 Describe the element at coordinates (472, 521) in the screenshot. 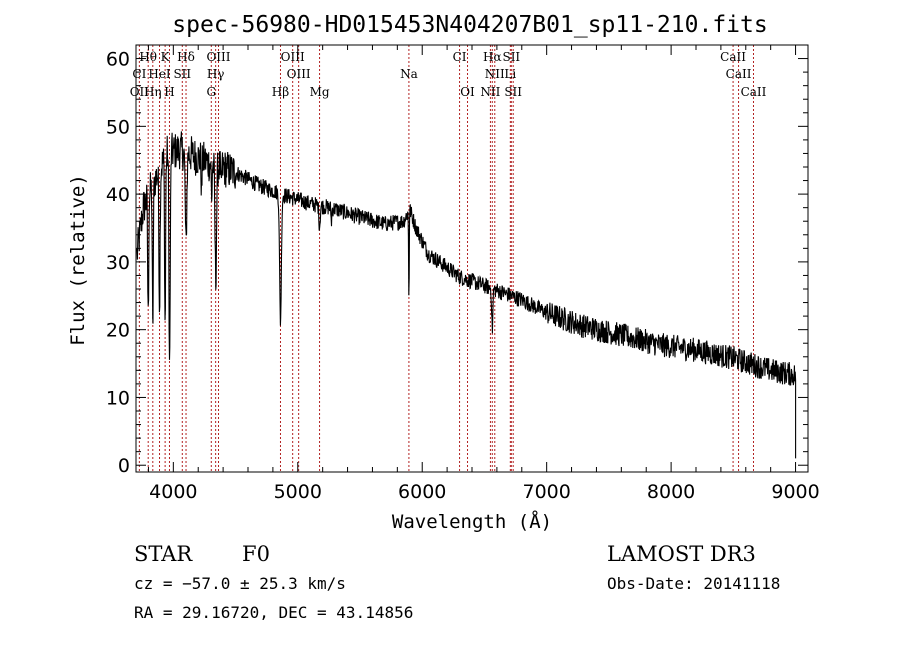

I see `x-axis-label: Wavelength (Å)` at that location.